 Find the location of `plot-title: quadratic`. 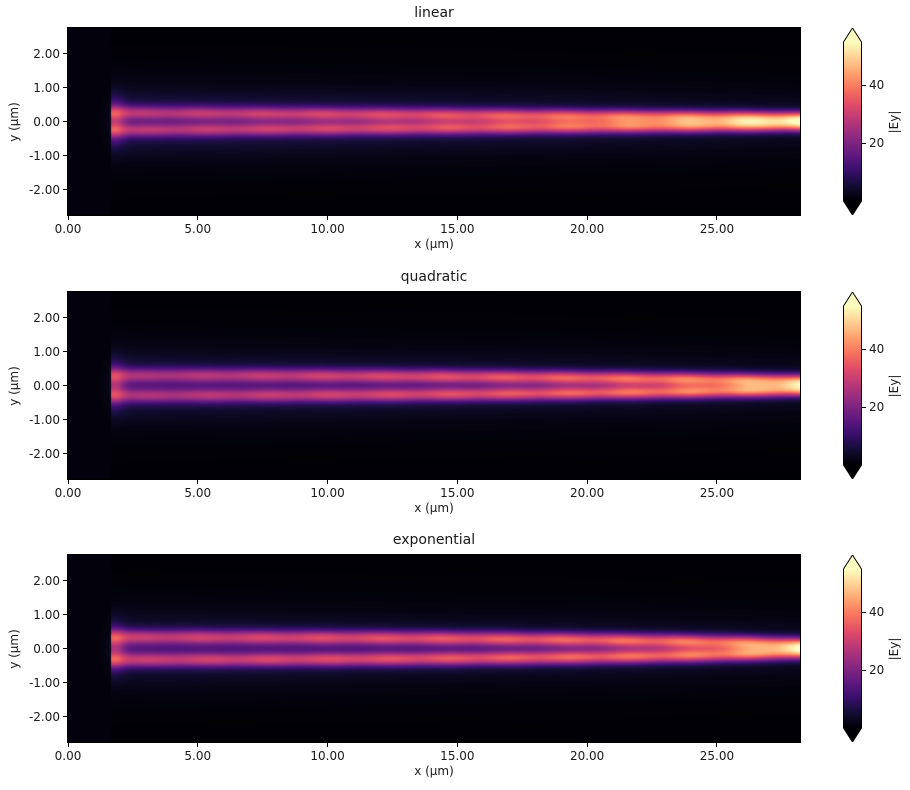

plot-title: quadratic is located at coordinates (434, 277).